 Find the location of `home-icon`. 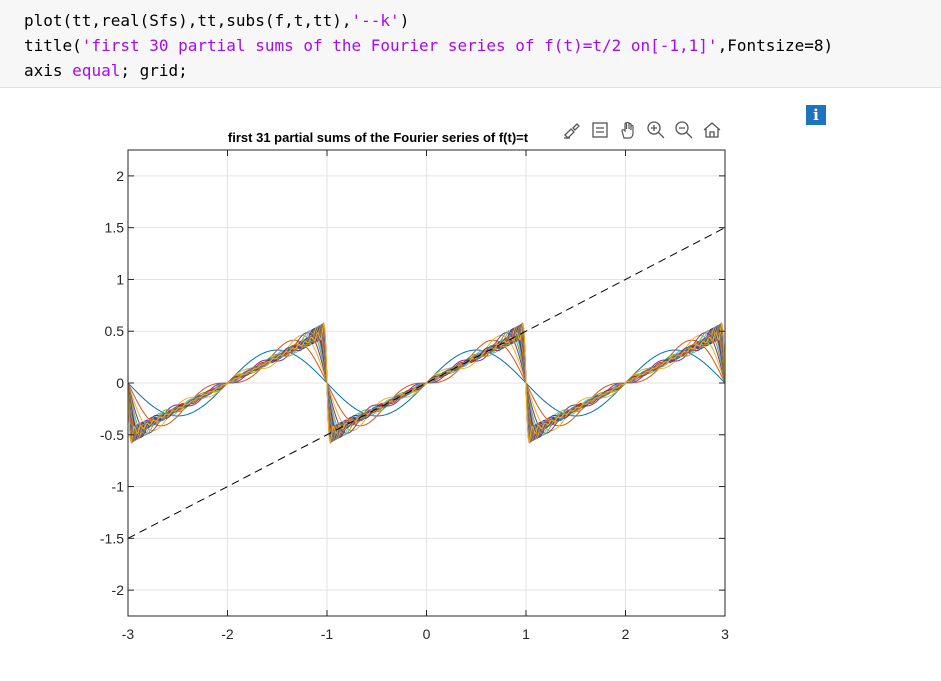

home-icon is located at coordinates (712, 130).